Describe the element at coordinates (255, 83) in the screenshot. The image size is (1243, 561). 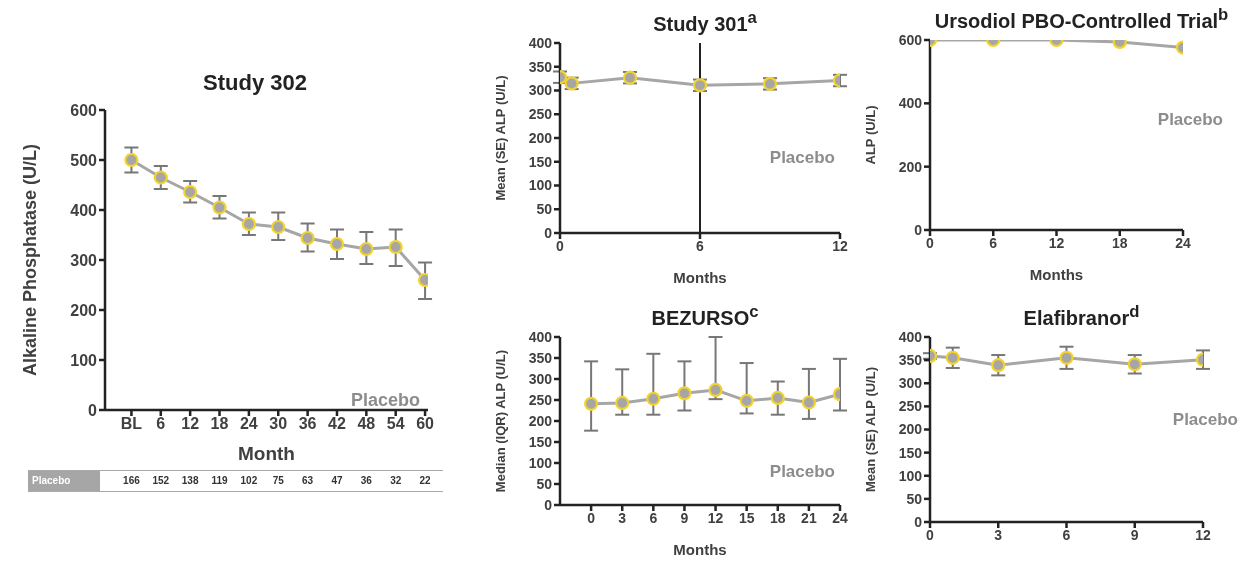
I see `chart-title: Study 302` at that location.